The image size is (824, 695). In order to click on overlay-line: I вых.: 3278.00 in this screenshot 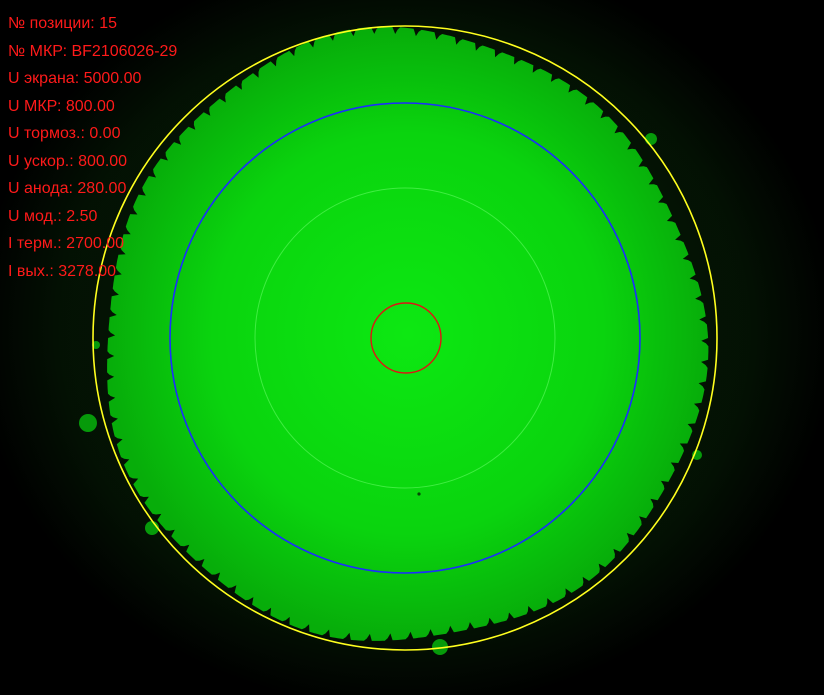, I will do `click(62, 271)`.